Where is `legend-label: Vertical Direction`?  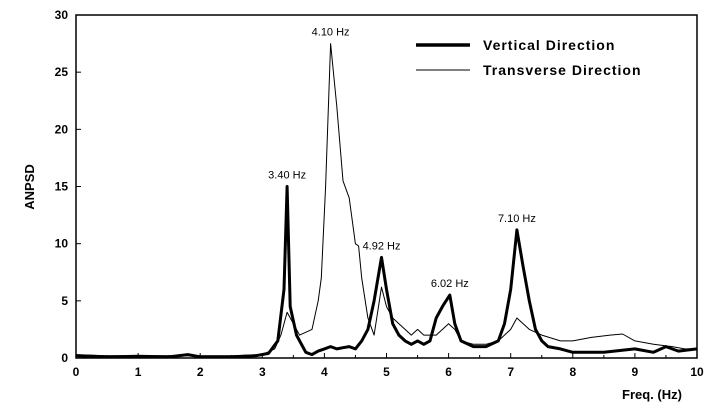 legend-label: Vertical Direction is located at coordinates (549, 45).